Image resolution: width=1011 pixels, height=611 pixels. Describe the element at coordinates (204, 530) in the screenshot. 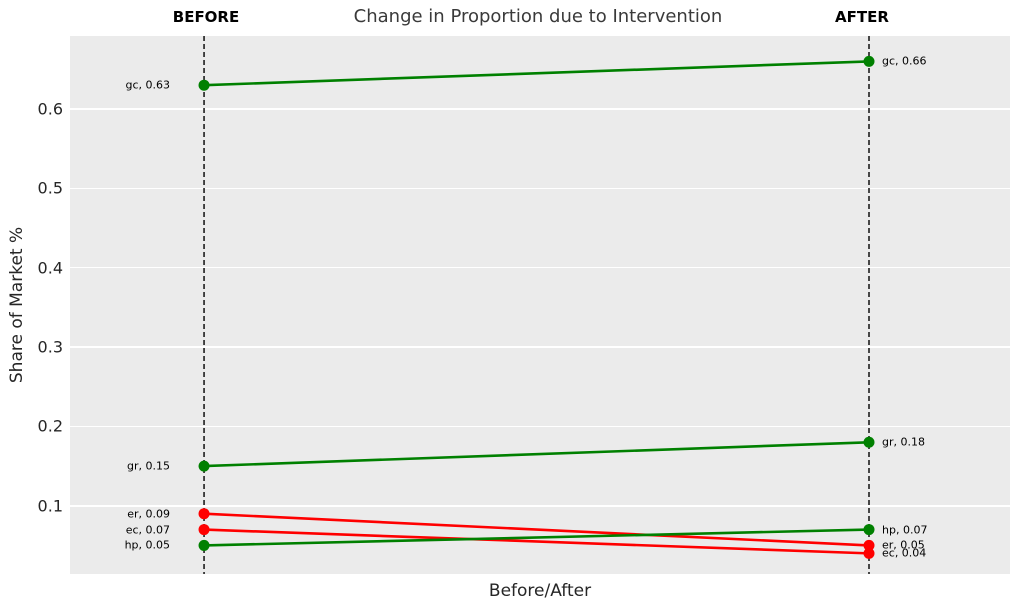

I see `data-point-ec-before` at that location.